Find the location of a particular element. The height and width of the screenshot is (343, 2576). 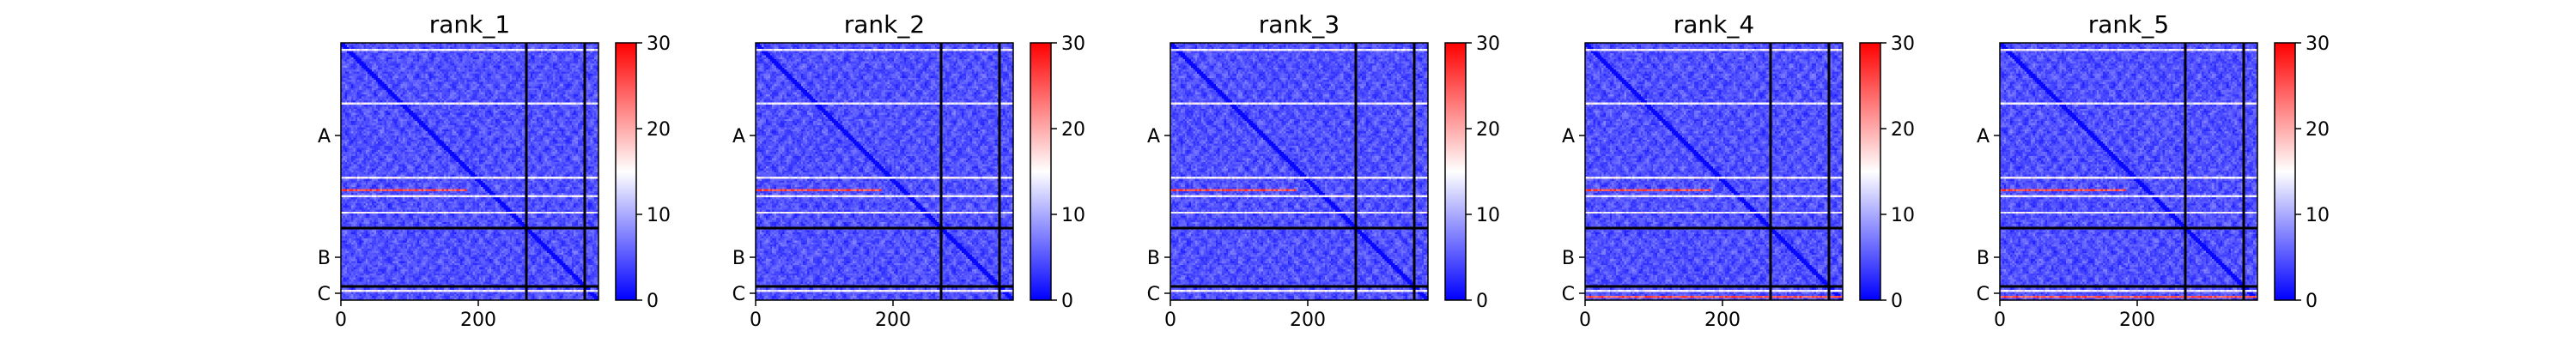

panel-title: rank_3 is located at coordinates (1299, 25).